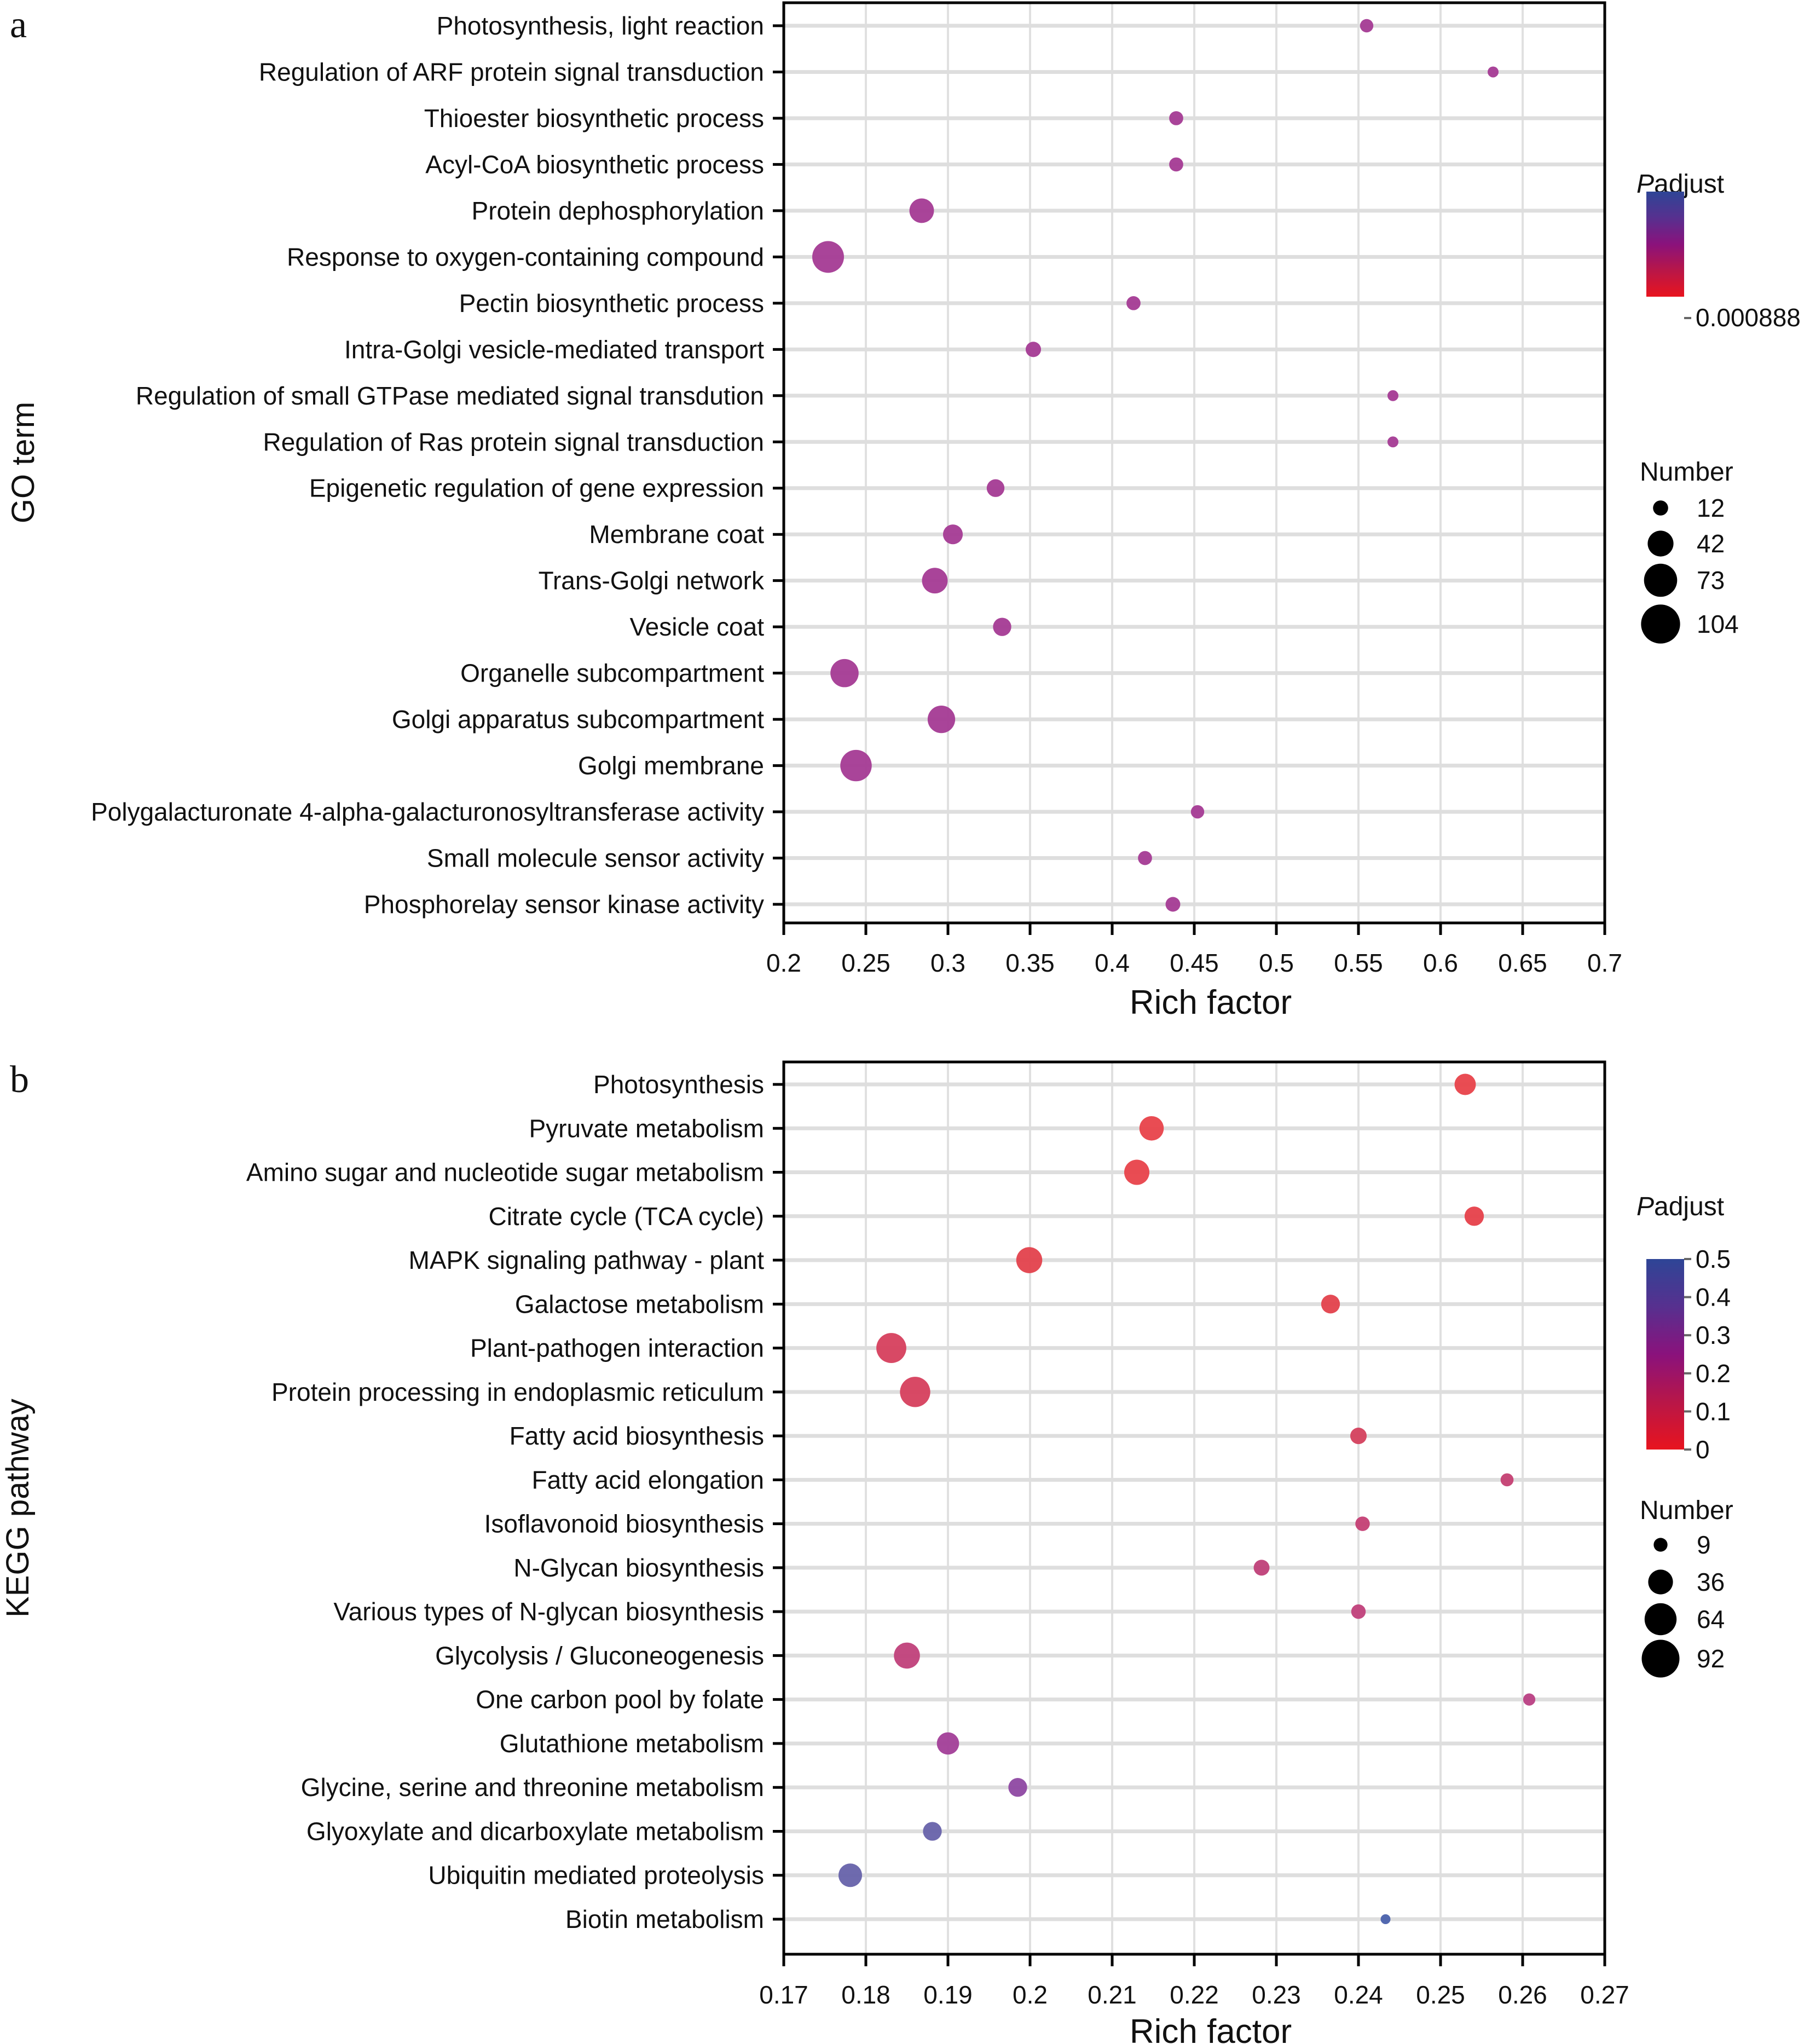  Describe the element at coordinates (637, 1436) in the screenshot. I see `y-category-label: Fatty acid biosynthesis` at that location.